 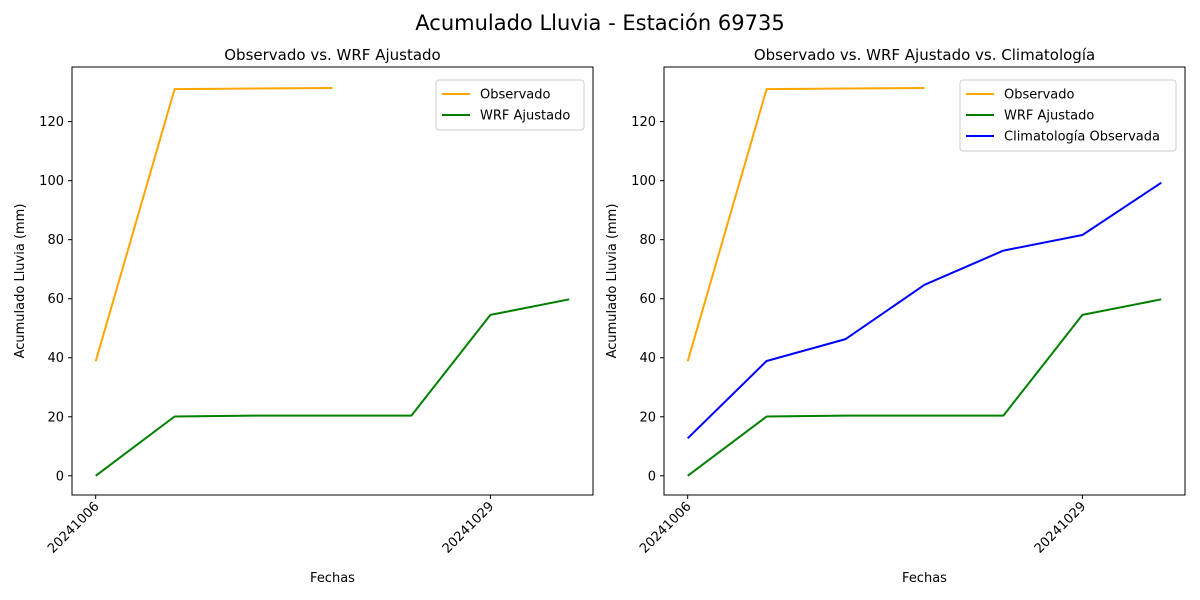 What do you see at coordinates (647, 358) in the screenshot?
I see `plot1-y-tick-label-2: 40` at bounding box center [647, 358].